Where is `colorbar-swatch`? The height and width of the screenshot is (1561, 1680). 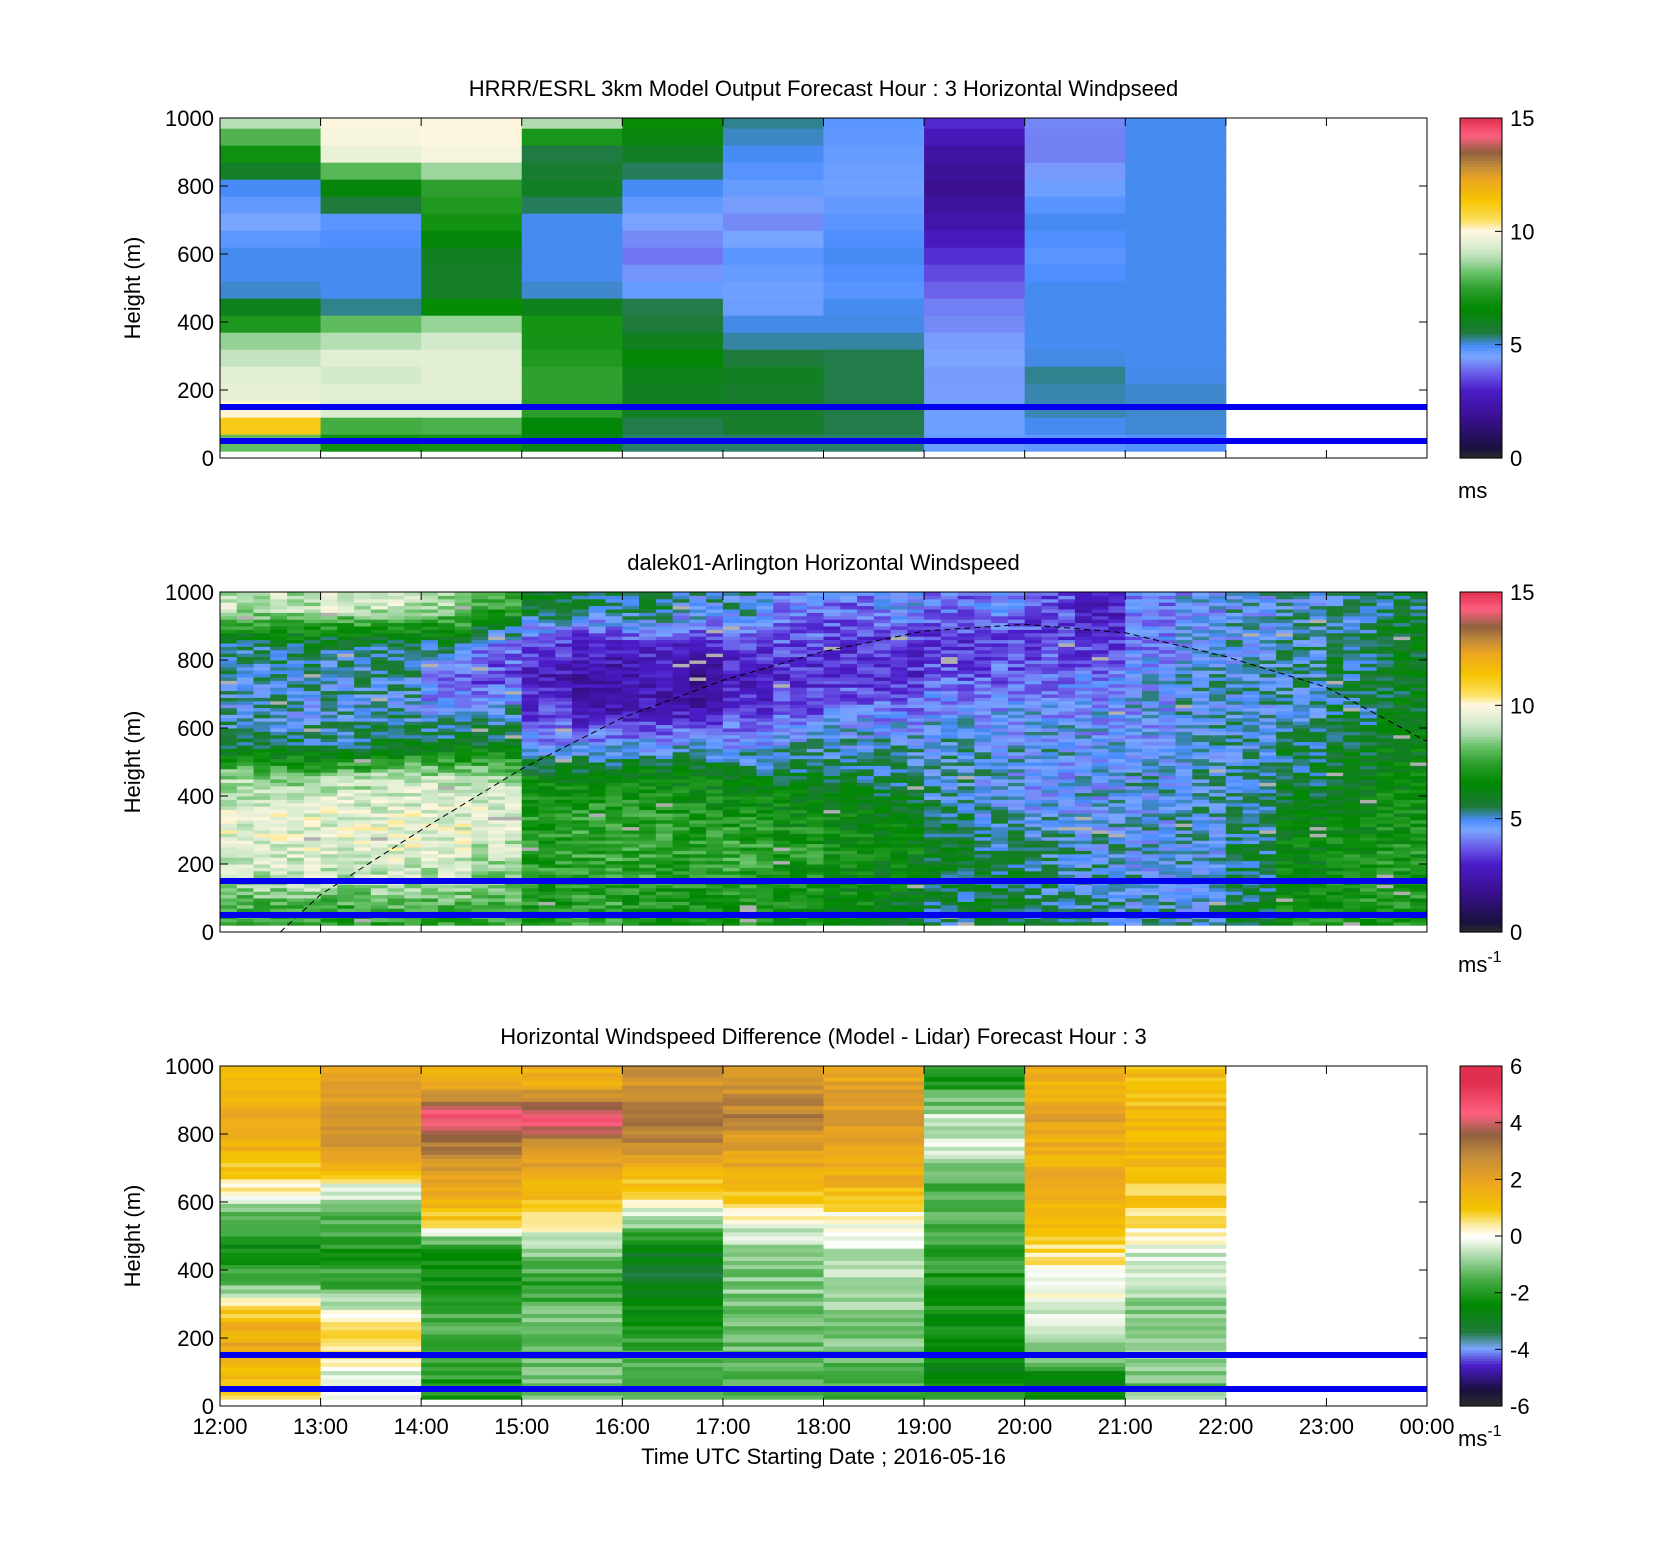 colorbar-swatch is located at coordinates (1481, 431).